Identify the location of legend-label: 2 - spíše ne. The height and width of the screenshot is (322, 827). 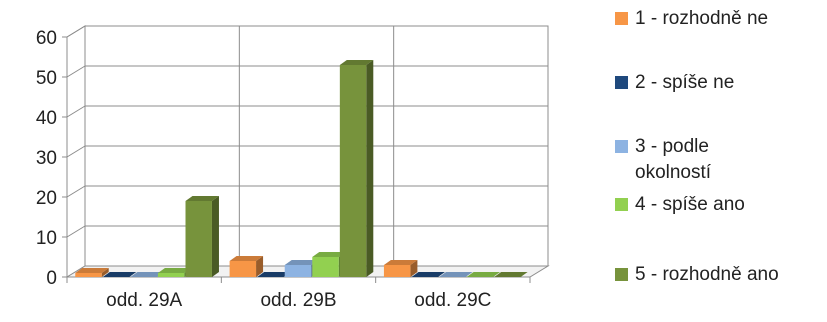
(685, 82).